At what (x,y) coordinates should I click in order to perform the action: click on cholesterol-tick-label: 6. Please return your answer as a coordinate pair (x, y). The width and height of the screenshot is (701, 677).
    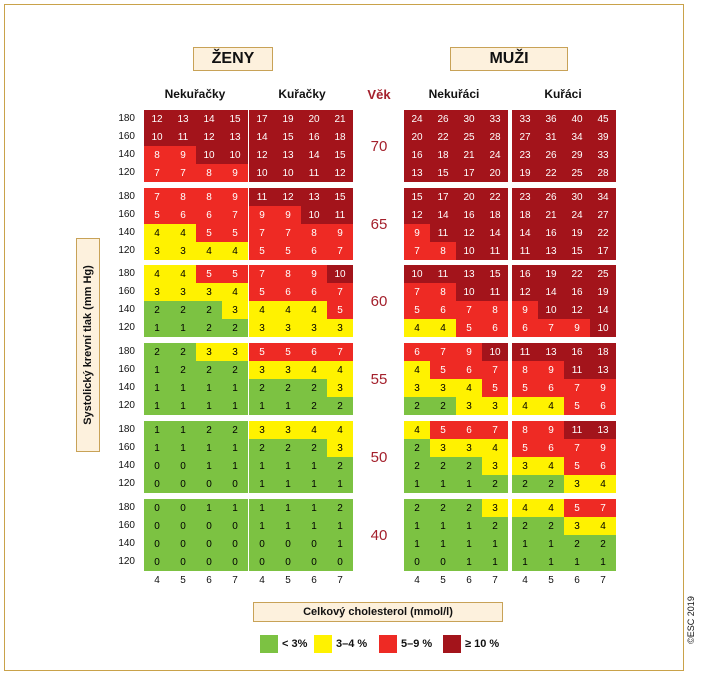
    Looking at the image, I should click on (469, 580).